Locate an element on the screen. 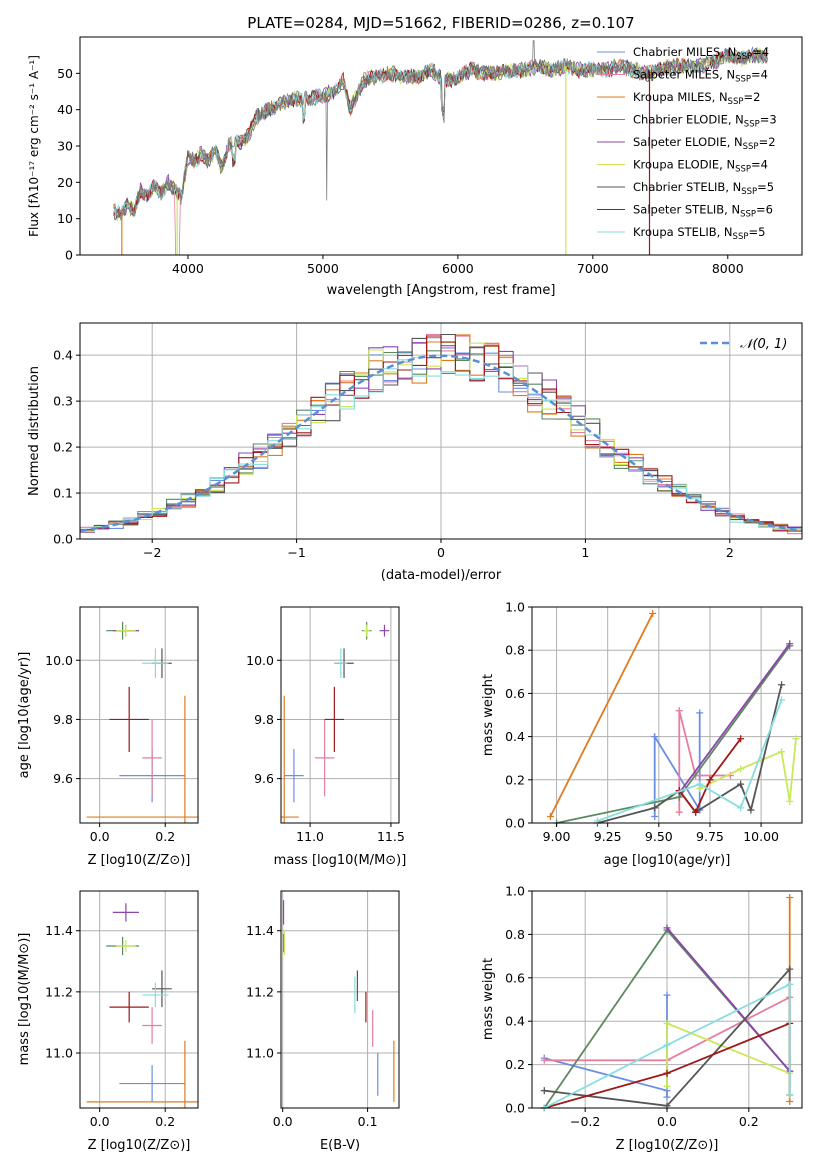 The image size is (819, 1170). x-tick-label: 9.00 is located at coordinates (557, 836).